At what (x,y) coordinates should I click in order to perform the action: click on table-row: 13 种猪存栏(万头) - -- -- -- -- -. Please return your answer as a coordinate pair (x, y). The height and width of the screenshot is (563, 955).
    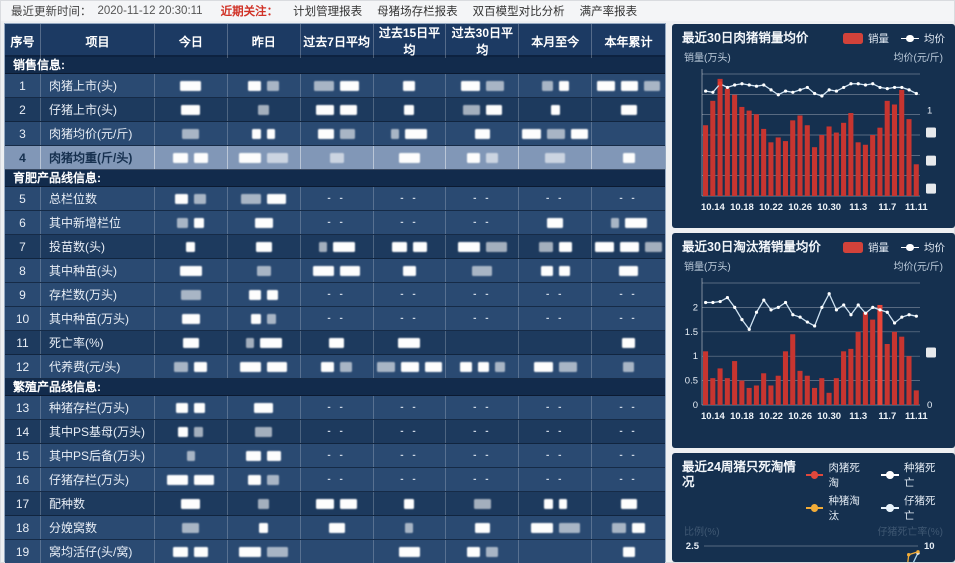
    Looking at the image, I should click on (335, 408).